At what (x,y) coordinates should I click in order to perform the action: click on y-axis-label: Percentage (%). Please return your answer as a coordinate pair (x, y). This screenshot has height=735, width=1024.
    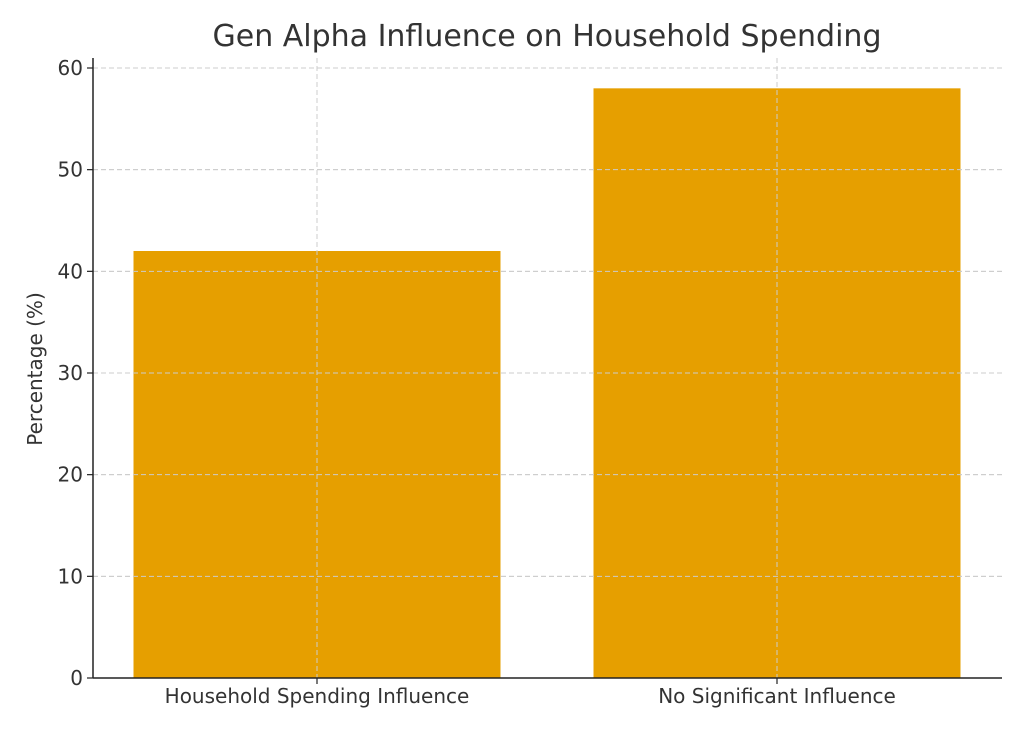
    Looking at the image, I should click on (35, 368).